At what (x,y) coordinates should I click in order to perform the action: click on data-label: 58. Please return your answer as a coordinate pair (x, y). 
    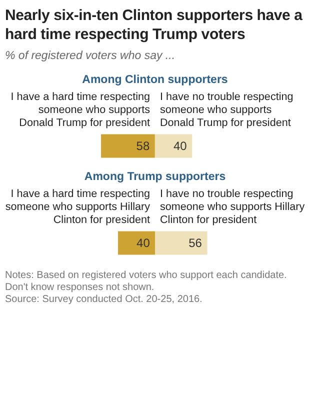
    Looking at the image, I should click on (143, 146).